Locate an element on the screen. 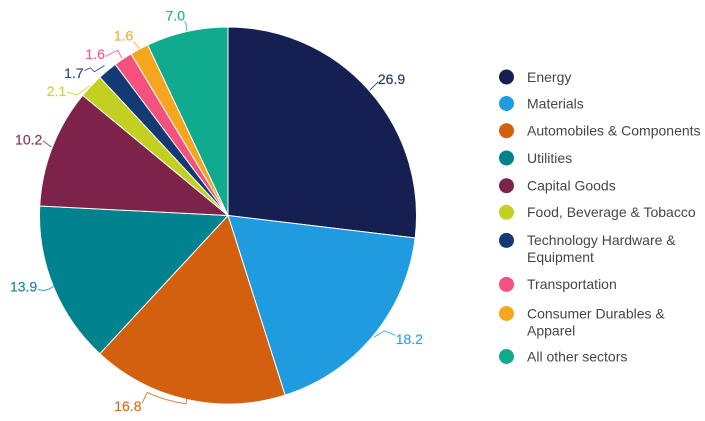  svg-text: Materials is located at coordinates (555, 103).